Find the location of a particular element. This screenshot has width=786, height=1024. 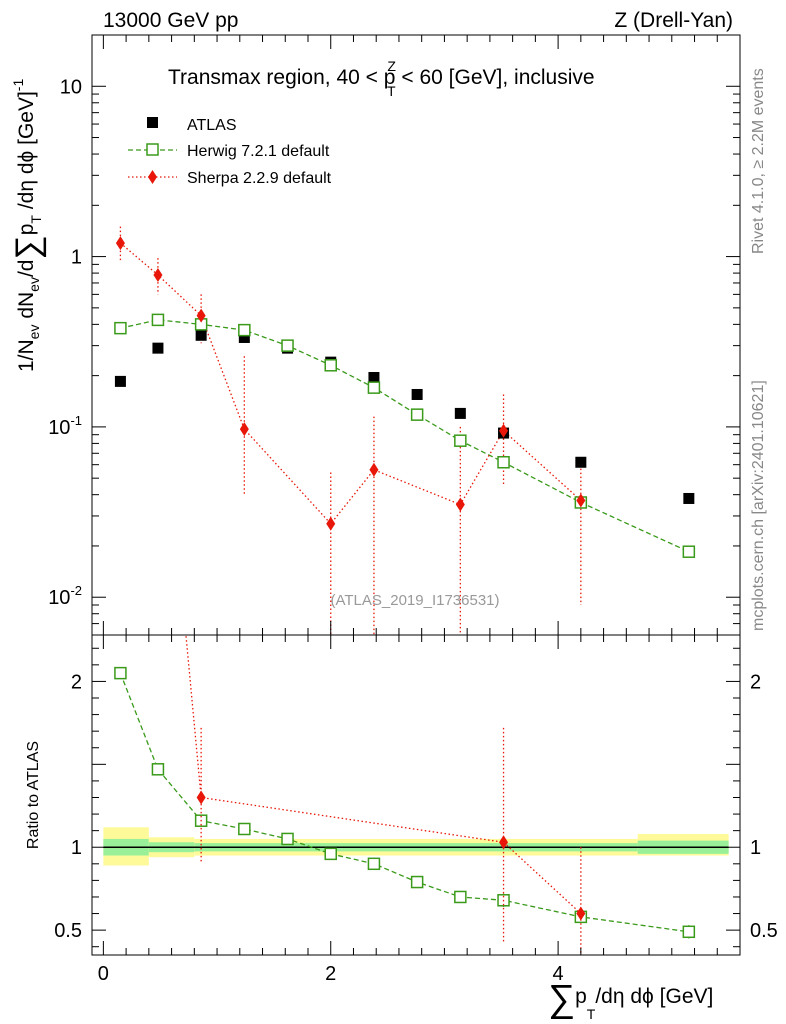

ratio-sherpa-line is located at coordinates (383, 775).